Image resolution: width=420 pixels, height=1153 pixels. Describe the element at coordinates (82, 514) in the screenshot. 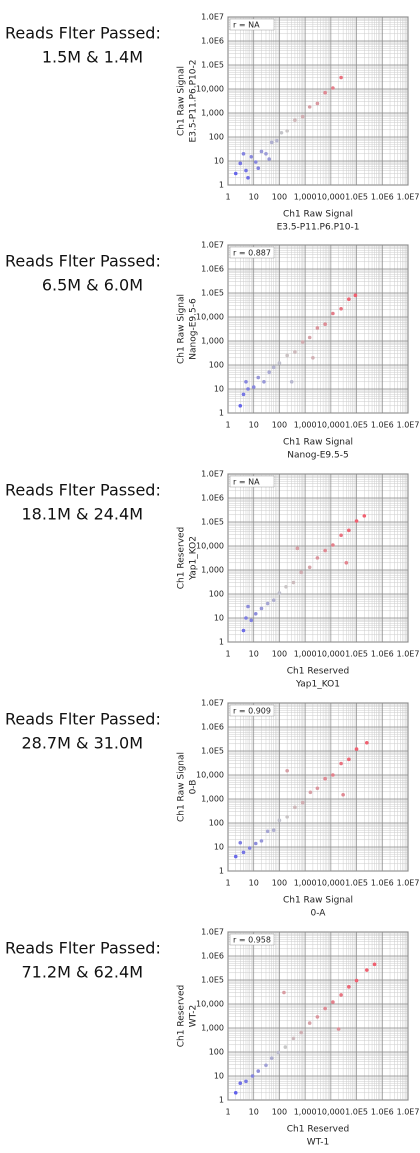

I see `side-label: 18.1M & 24.4M` at that location.